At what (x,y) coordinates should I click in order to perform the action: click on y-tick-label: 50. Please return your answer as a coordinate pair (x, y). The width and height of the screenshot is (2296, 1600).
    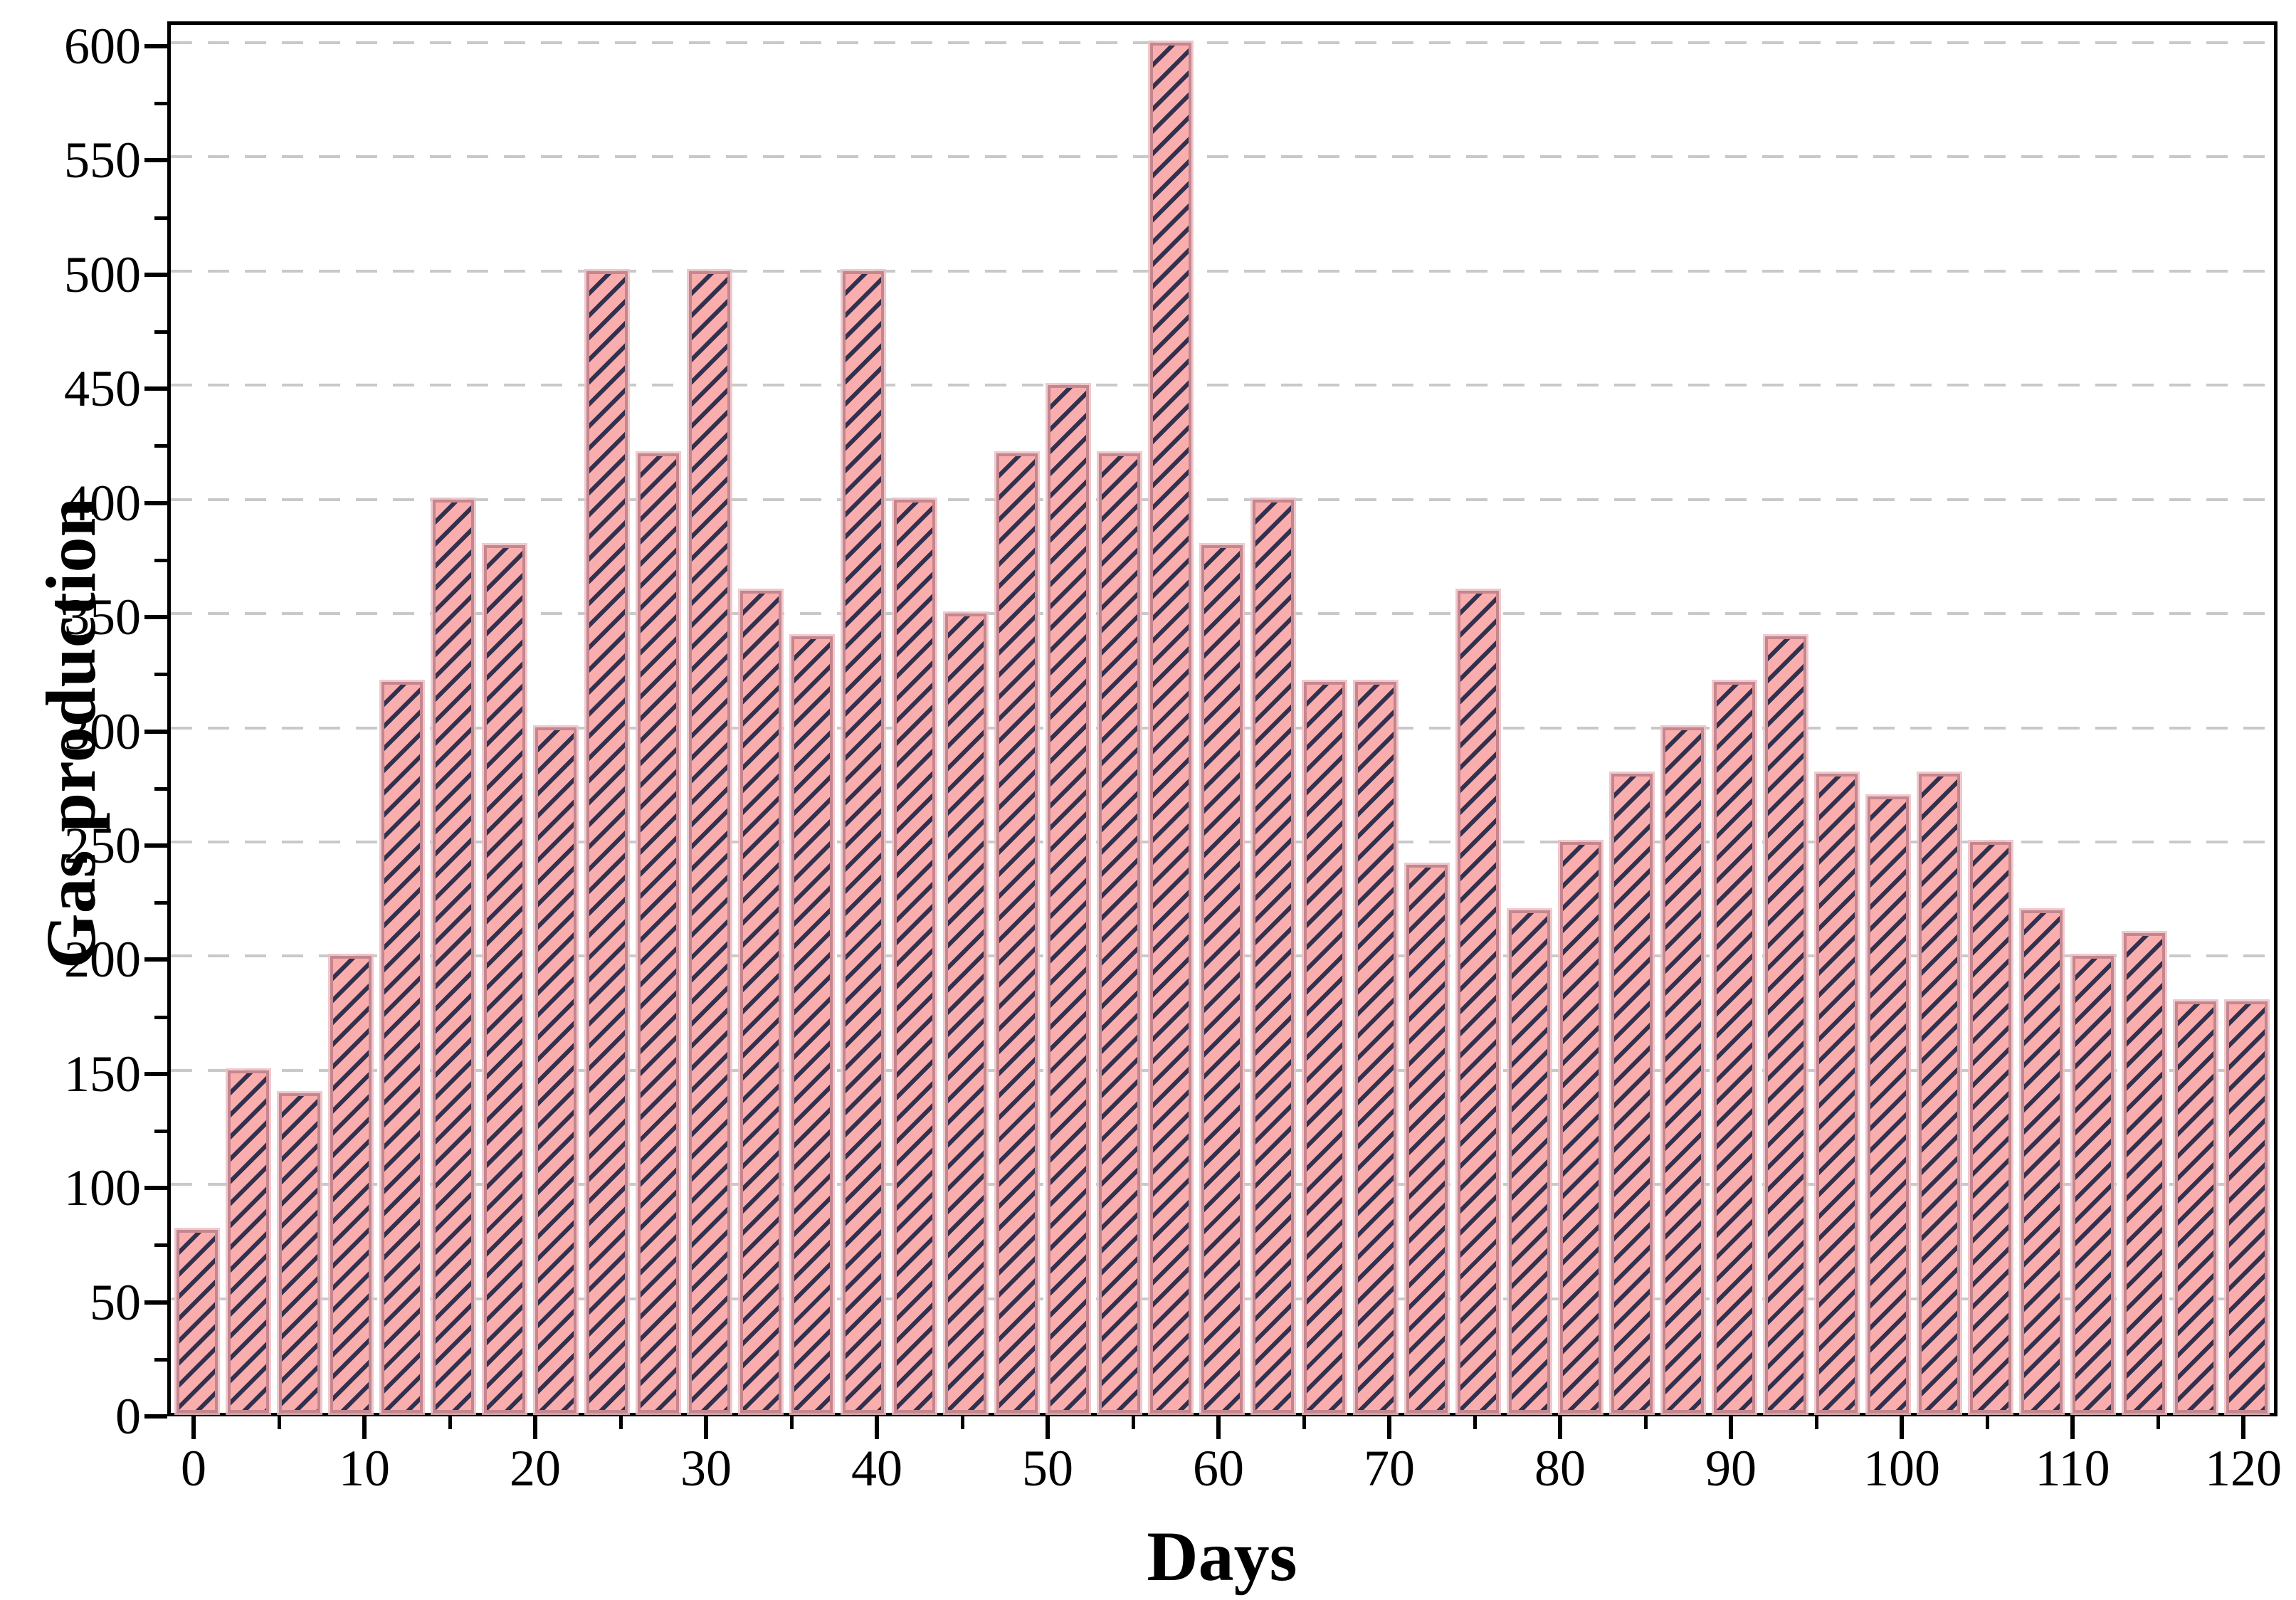
    Looking at the image, I should click on (115, 1302).